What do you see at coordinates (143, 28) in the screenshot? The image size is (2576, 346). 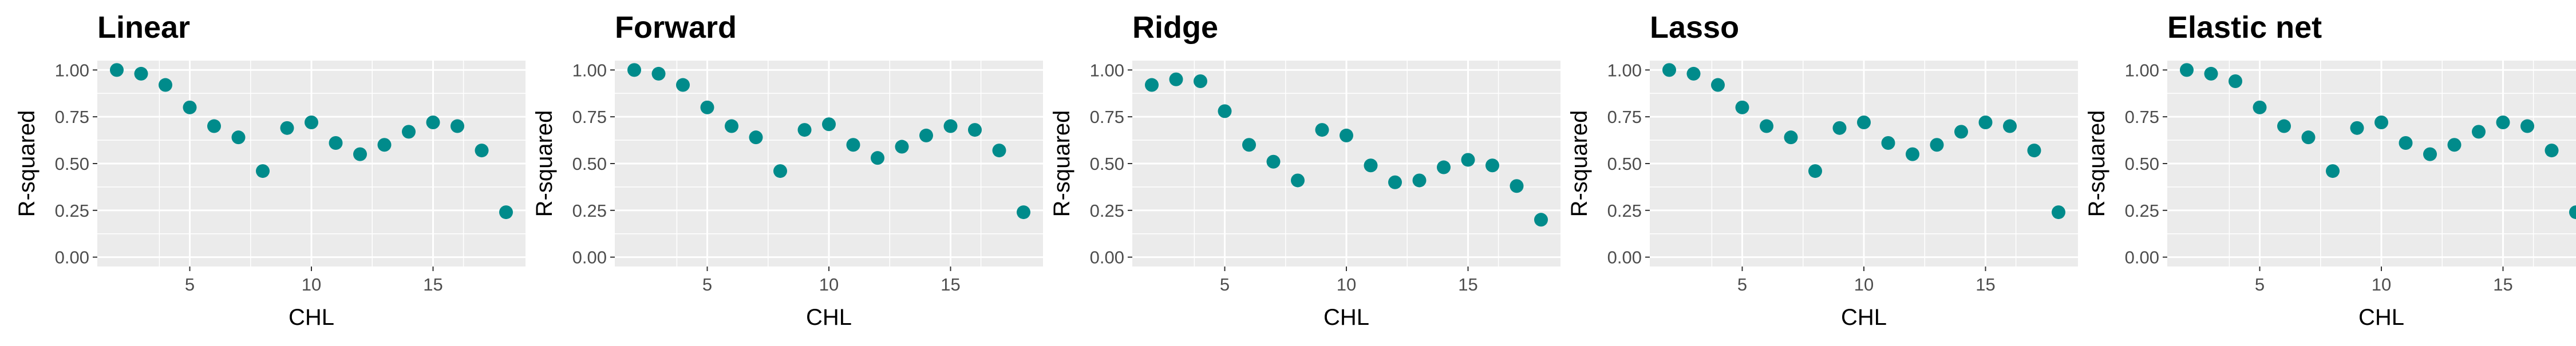 I see `chart-title: Linear` at bounding box center [143, 28].